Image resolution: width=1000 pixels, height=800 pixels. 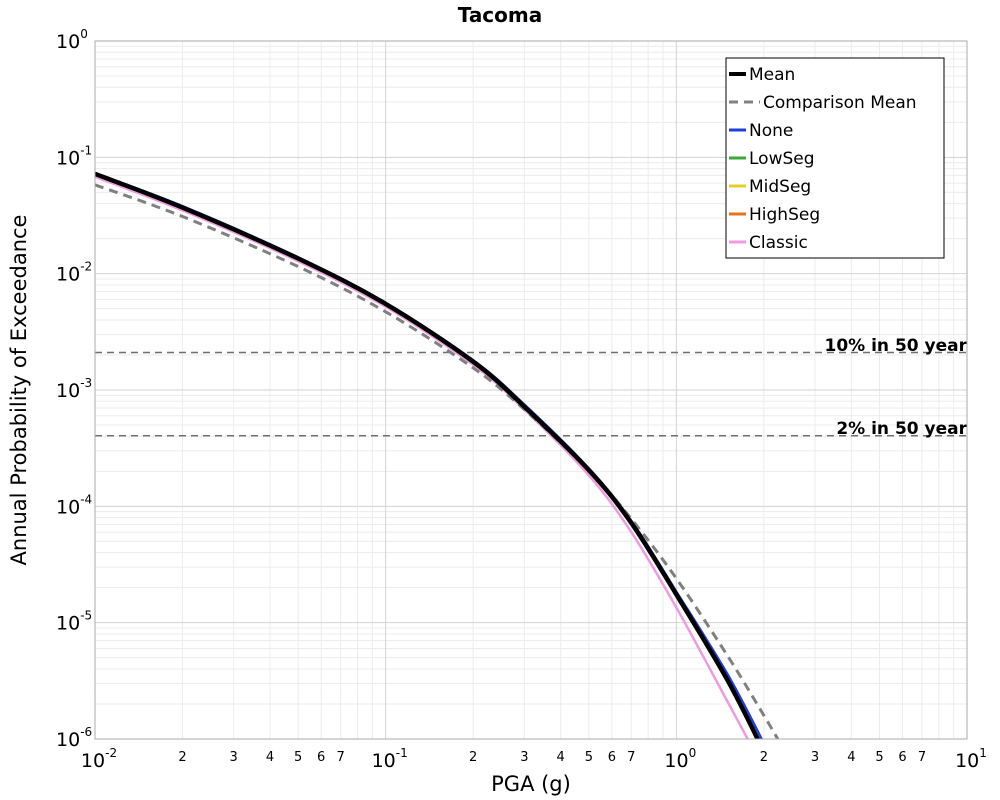 What do you see at coordinates (778, 243) in the screenshot?
I see `legend-label: Classic` at bounding box center [778, 243].